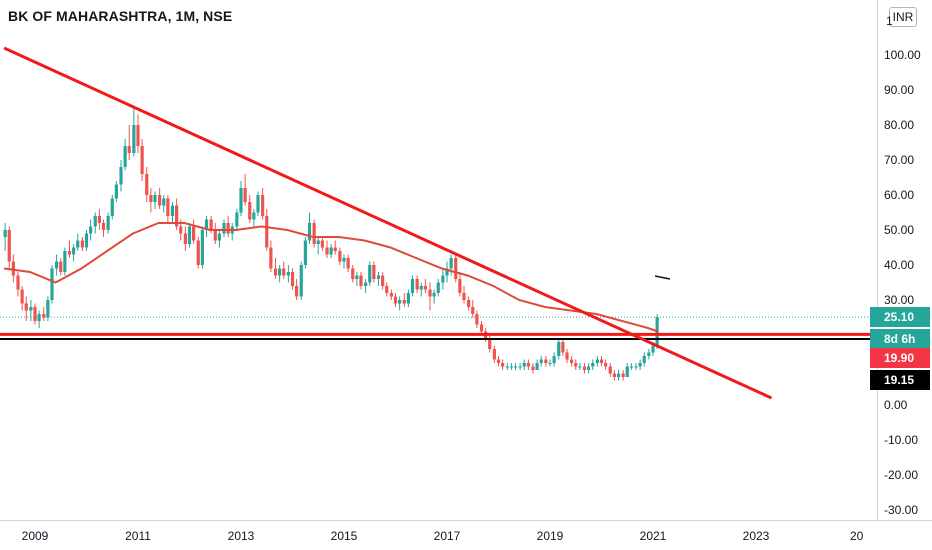  What do you see at coordinates (899, 160) in the screenshot?
I see `y-tick-label: 70.00` at bounding box center [899, 160].